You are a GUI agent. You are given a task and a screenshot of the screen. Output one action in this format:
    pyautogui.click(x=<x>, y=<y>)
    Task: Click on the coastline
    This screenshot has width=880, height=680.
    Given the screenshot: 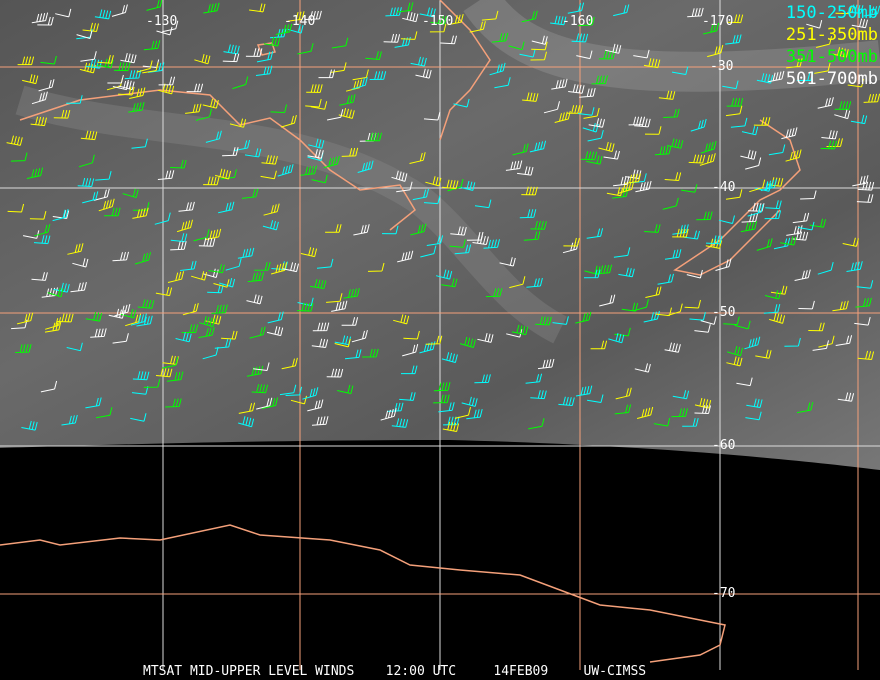 What is the action you would take?
    pyautogui.click(x=465, y=70)
    